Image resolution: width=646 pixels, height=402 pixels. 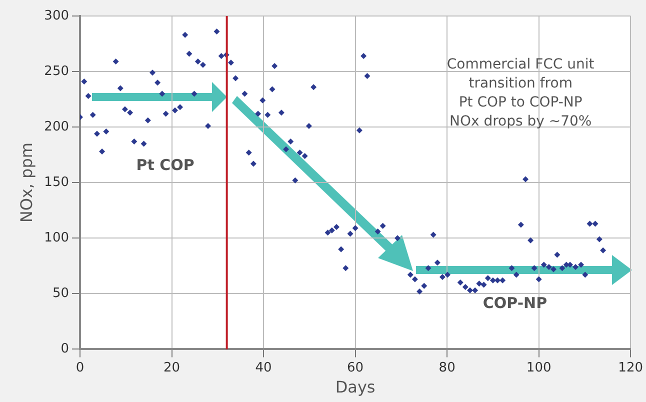 I want to click on y-tick-label: 150, so click(x=57, y=182).